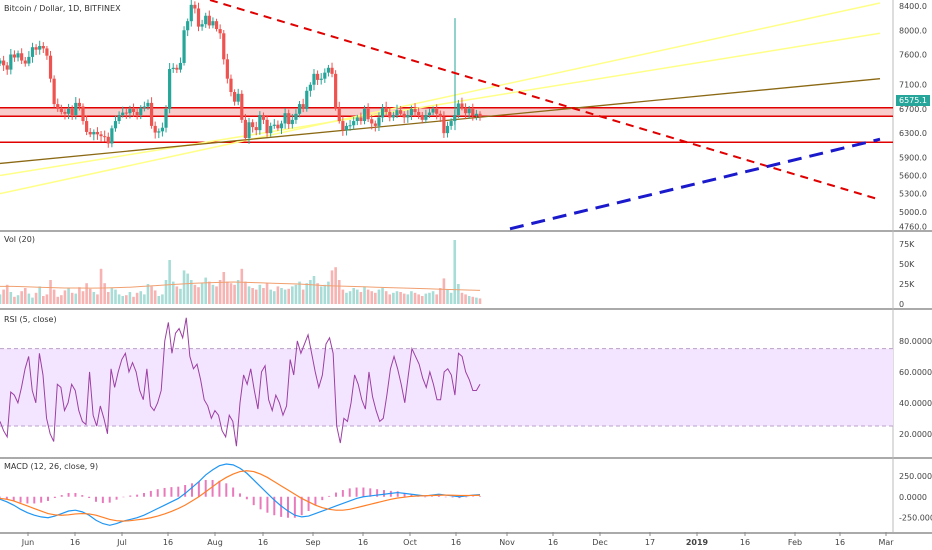  What do you see at coordinates (410, 542) in the screenshot?
I see `time-axis-tick: Oct` at bounding box center [410, 542].